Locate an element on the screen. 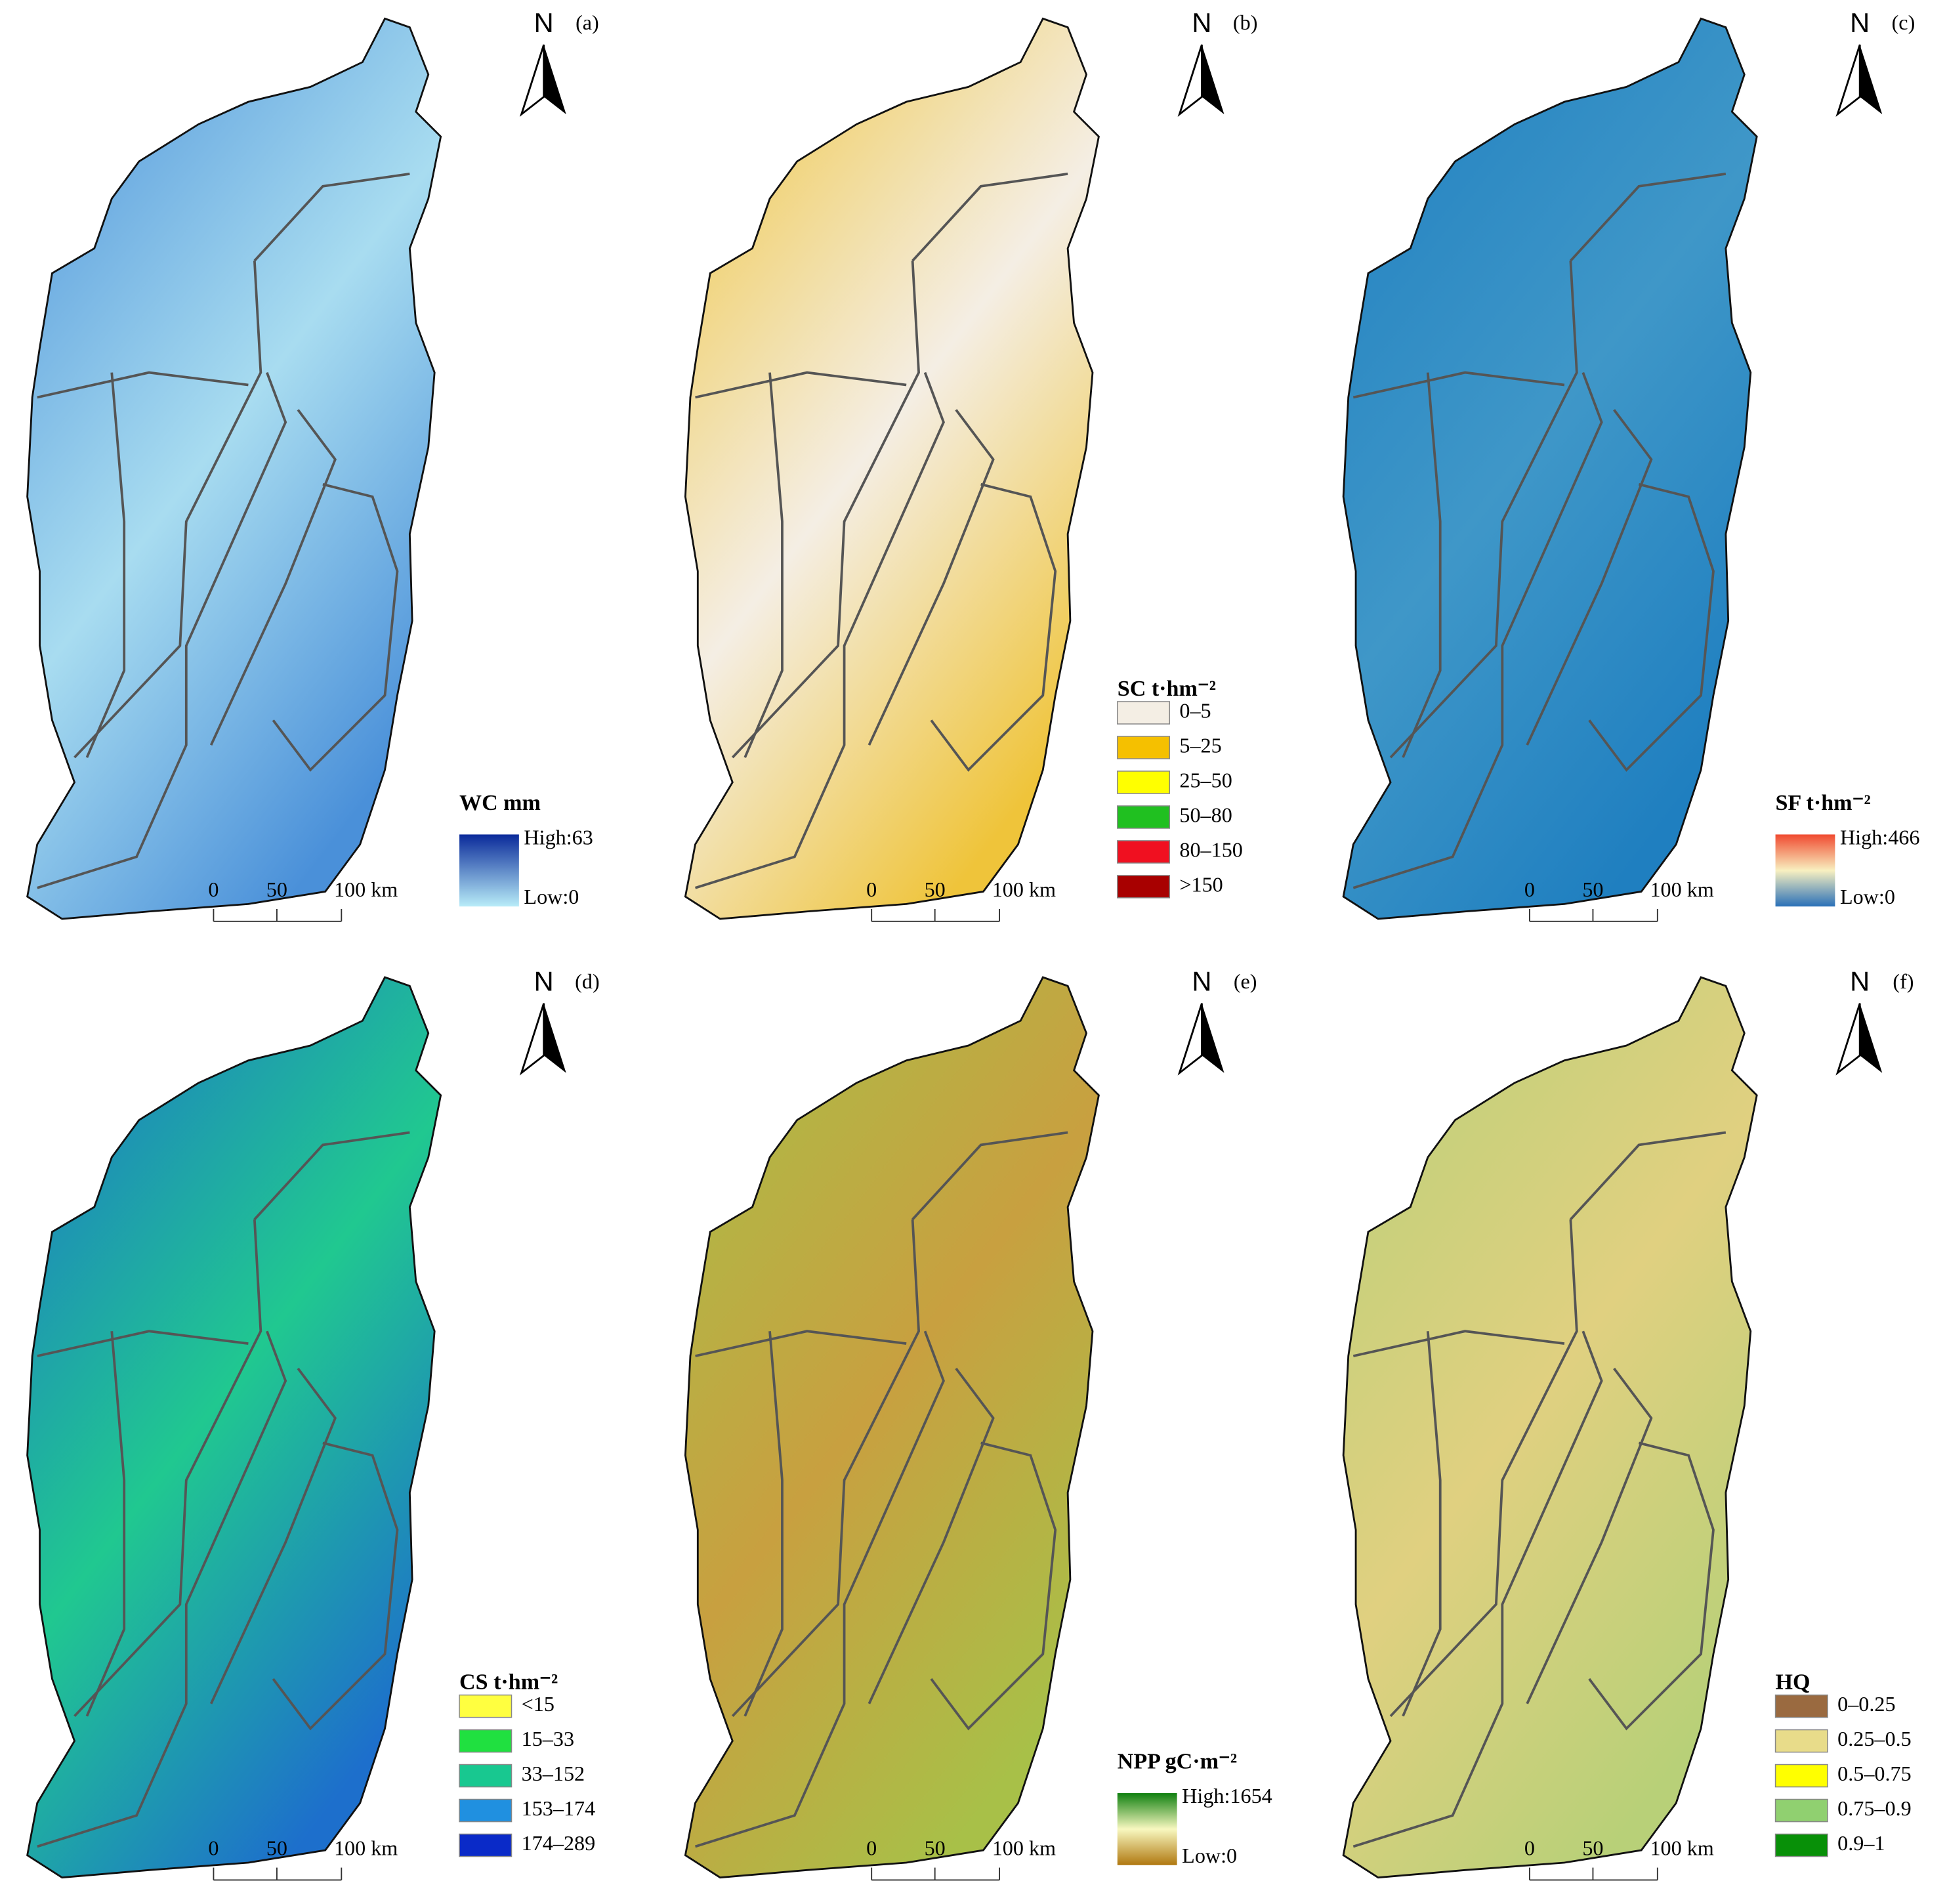  panel-label: (c) is located at coordinates (1904, 22).